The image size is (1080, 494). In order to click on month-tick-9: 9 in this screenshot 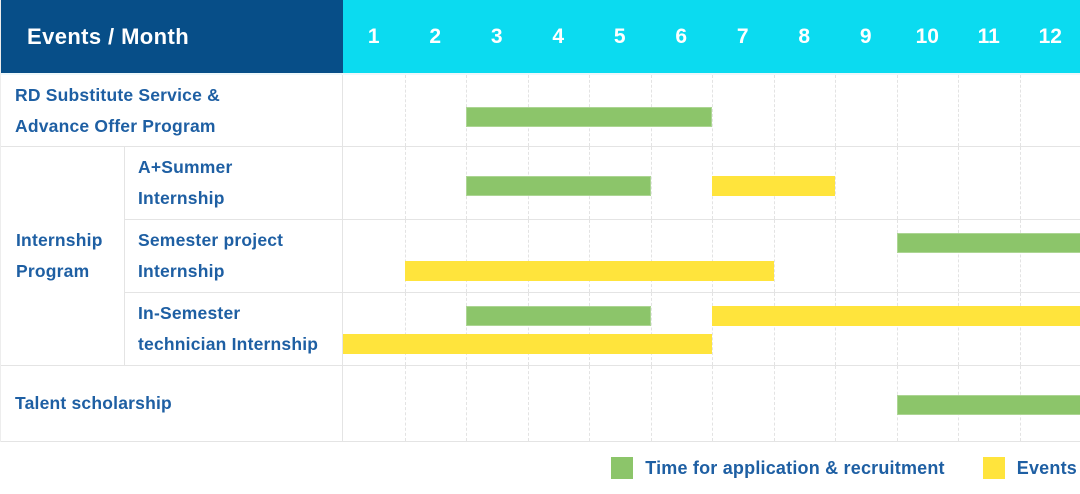, I will do `click(865, 36)`.